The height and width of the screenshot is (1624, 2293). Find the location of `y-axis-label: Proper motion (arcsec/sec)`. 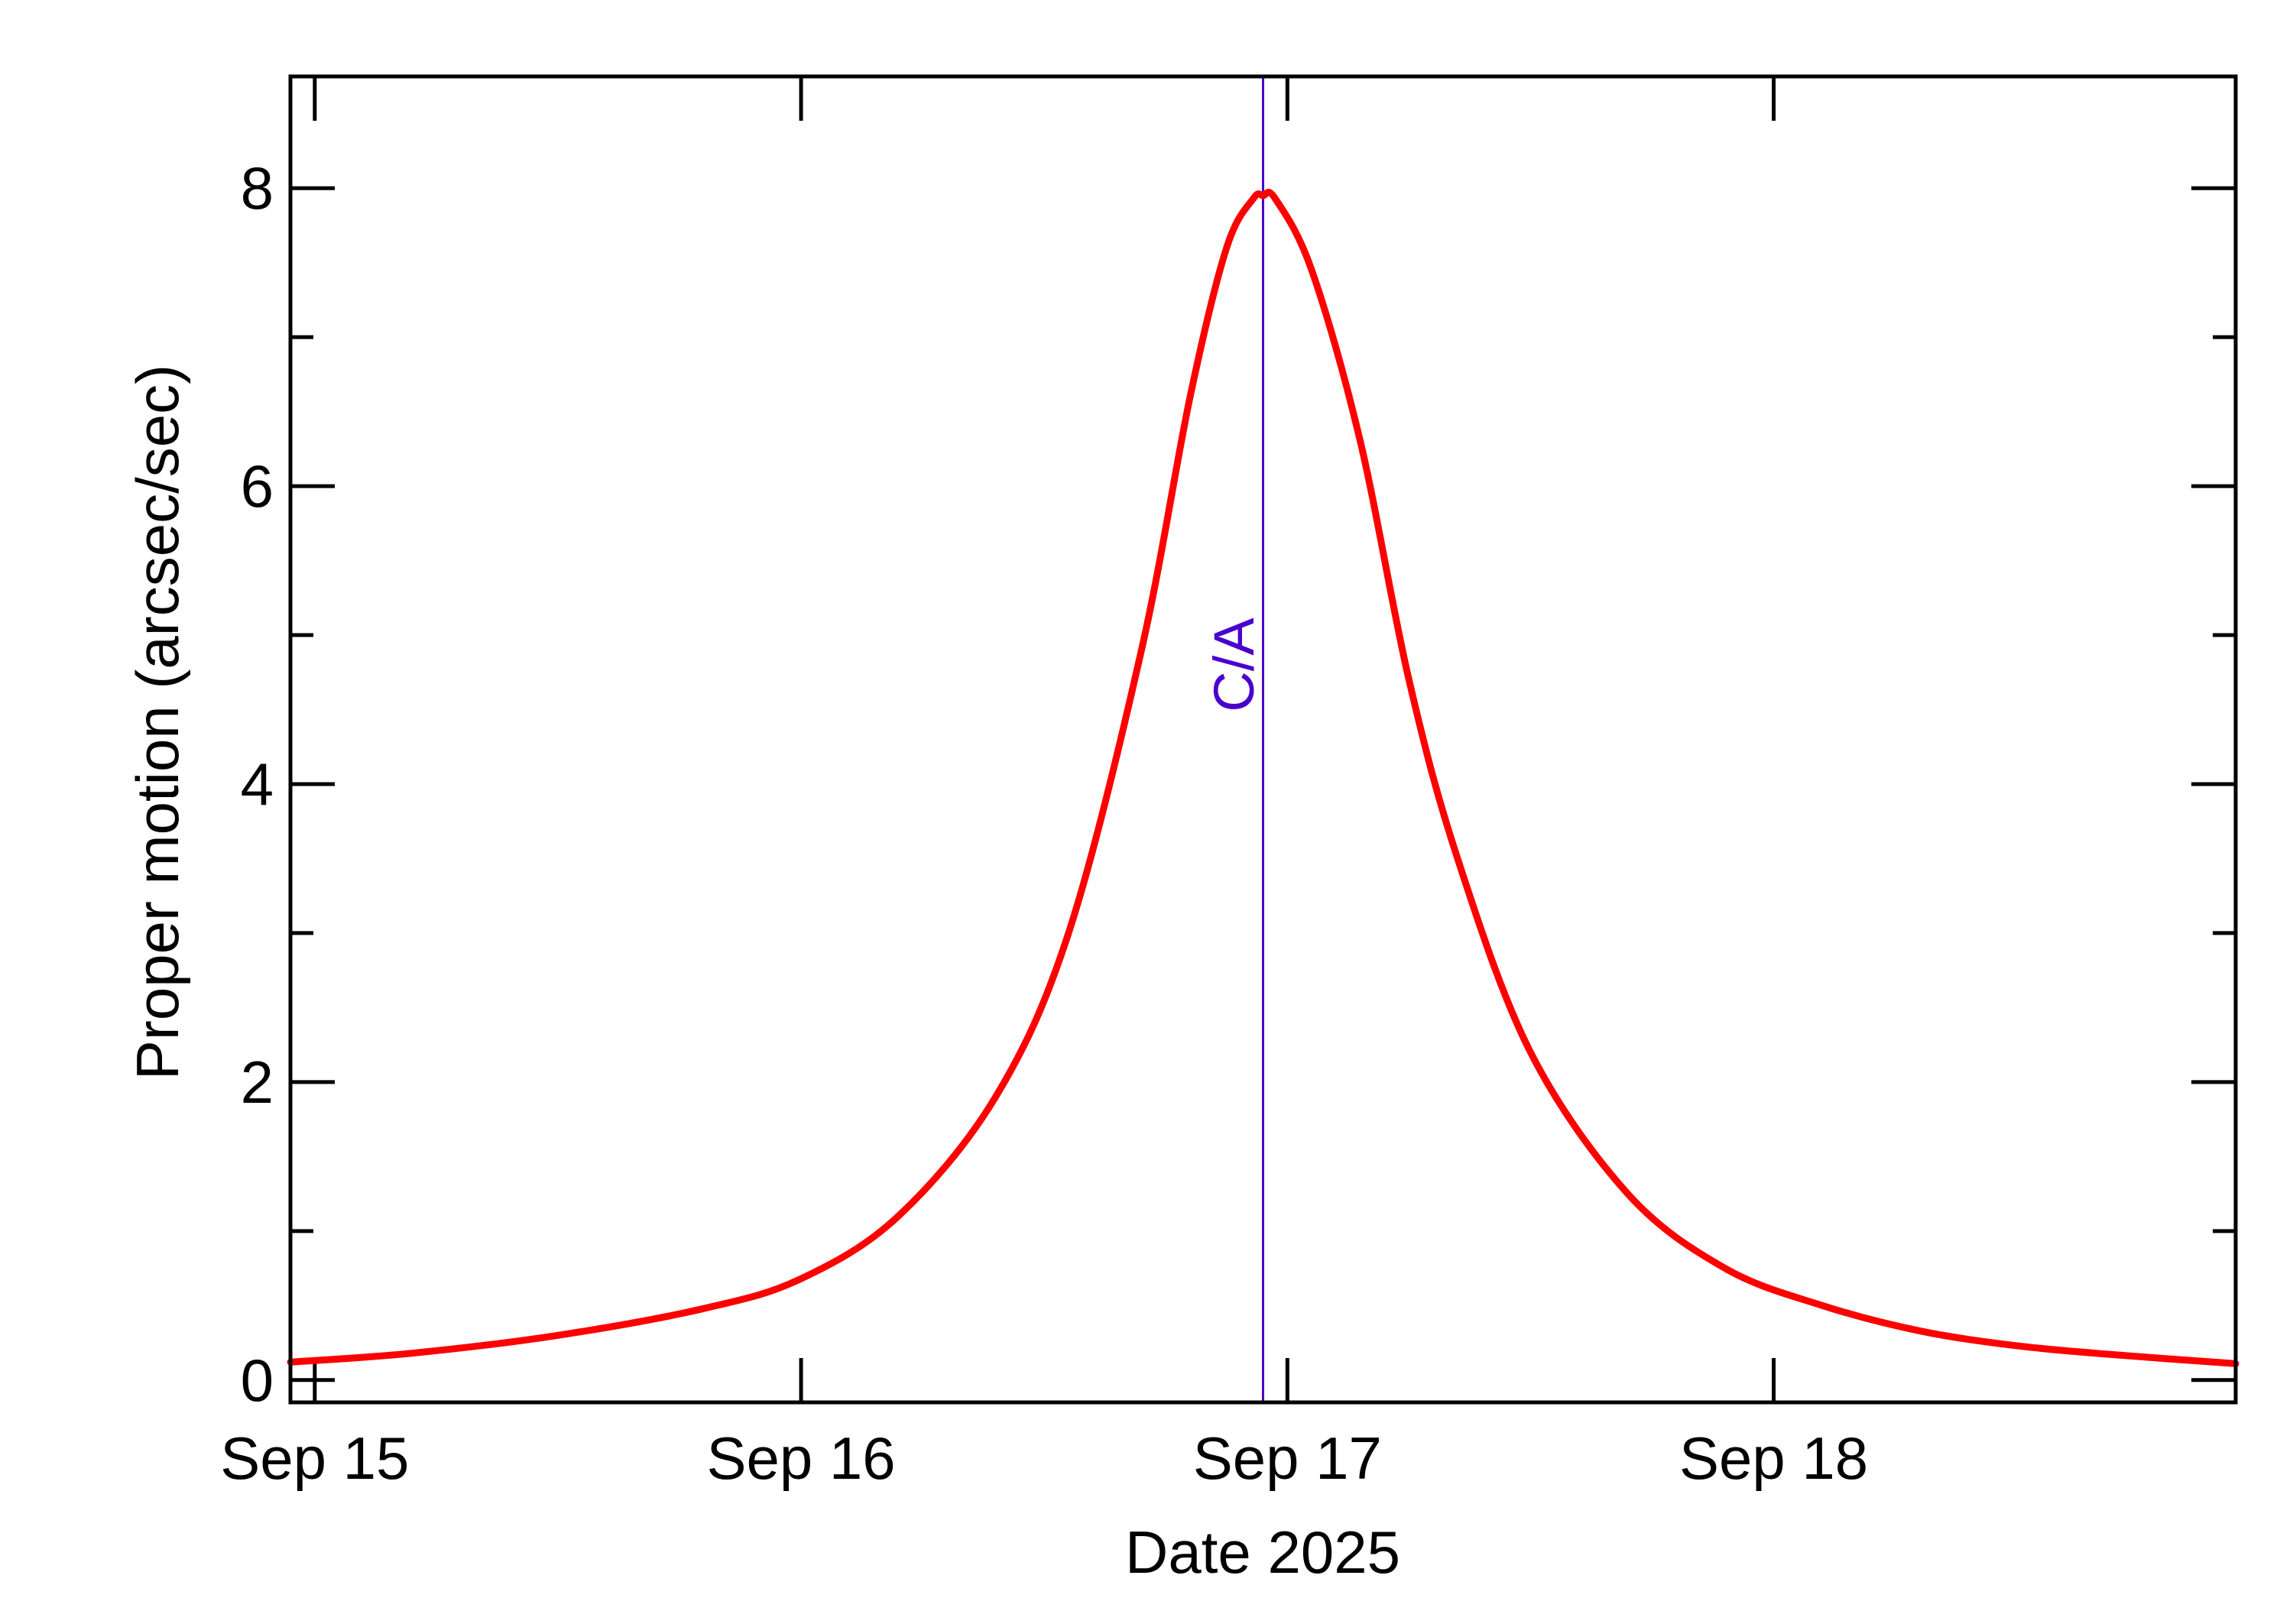

y-axis-label: Proper motion (arcsec/sec) is located at coordinates (157, 722).